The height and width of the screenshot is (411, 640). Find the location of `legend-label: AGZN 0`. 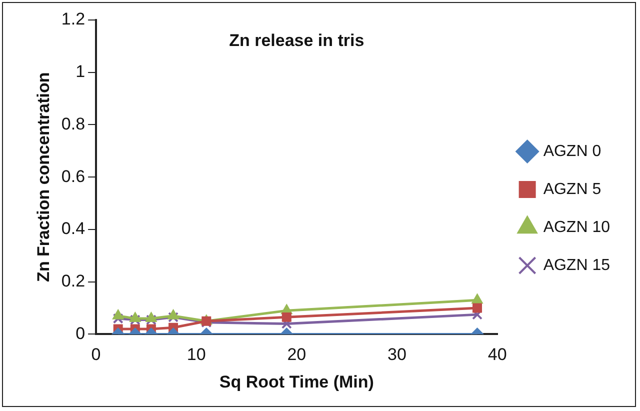

legend-label: AGZN 0 is located at coordinates (572, 151).